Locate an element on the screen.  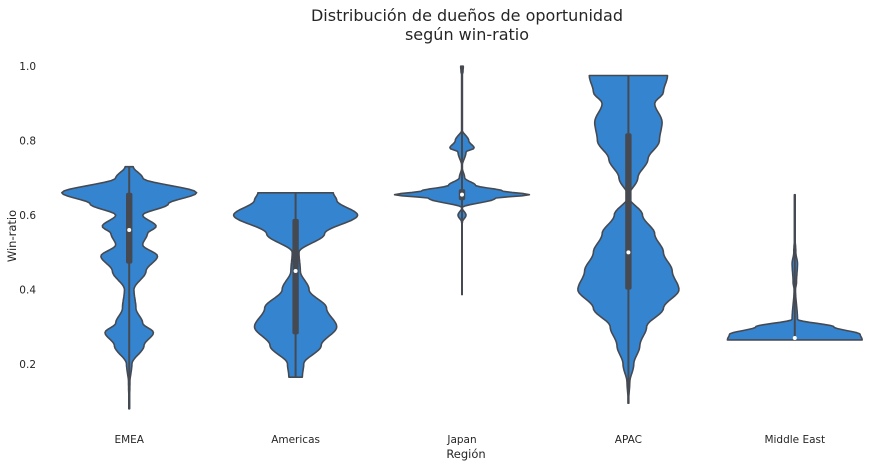
x-tick-label: Middle East is located at coordinates (794, 440).